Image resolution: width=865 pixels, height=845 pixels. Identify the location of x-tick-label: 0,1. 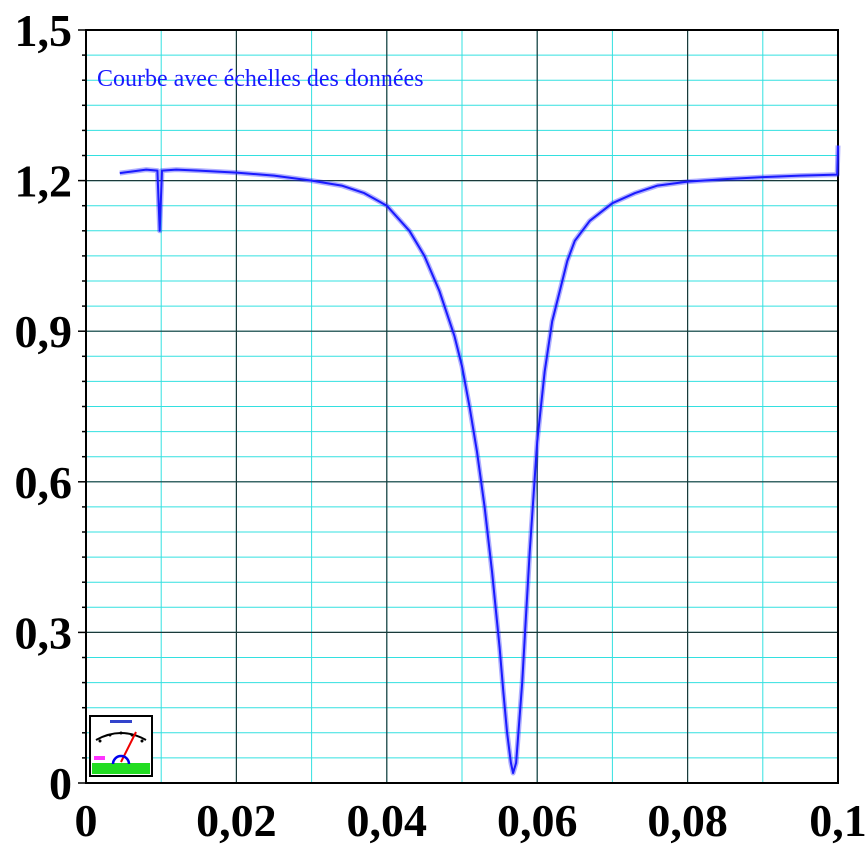
(837, 820).